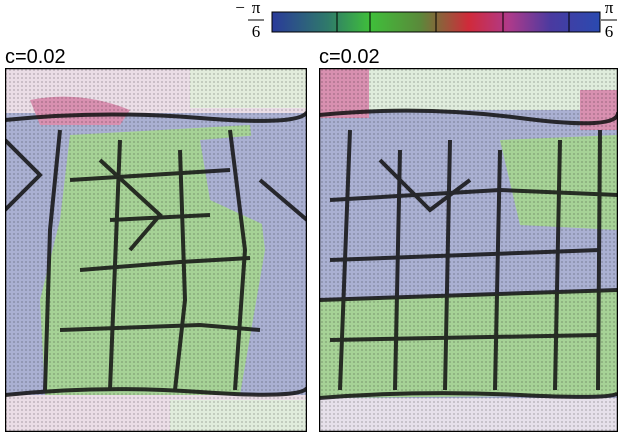 The image size is (618, 444). What do you see at coordinates (240, 8) in the screenshot?
I see `colorbar-min-sign: −` at bounding box center [240, 8].